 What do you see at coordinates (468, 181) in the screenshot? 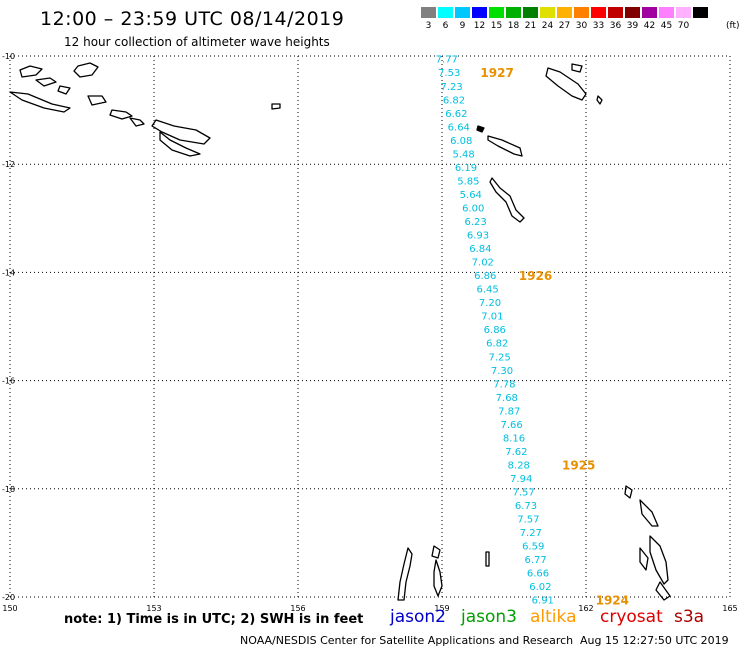
I see `wave-height-label: 5.85` at bounding box center [468, 181].